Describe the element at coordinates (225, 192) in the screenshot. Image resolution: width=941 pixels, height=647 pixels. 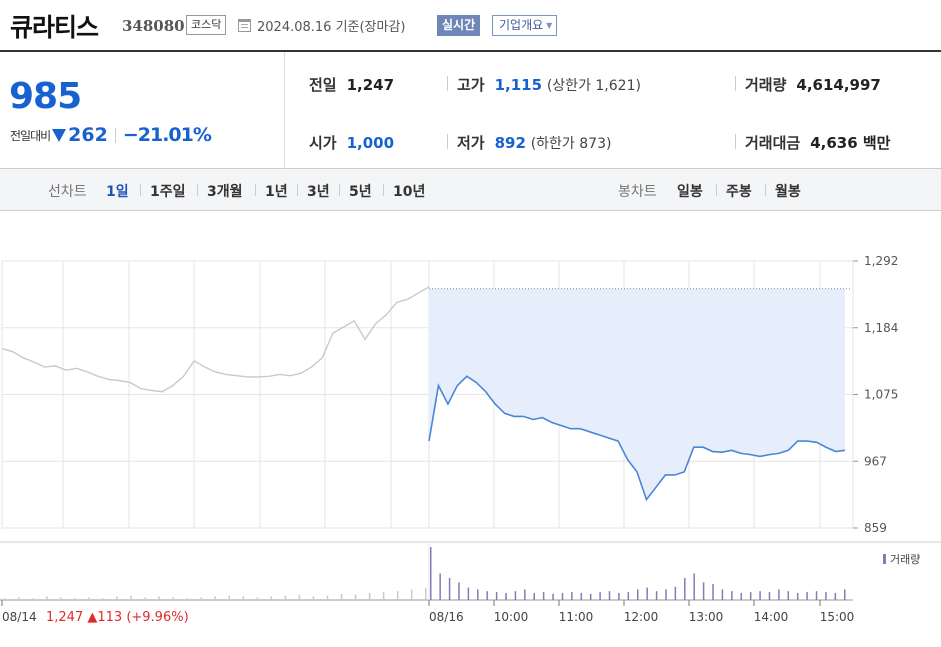
I see `tab-3m: 3개월` at that location.